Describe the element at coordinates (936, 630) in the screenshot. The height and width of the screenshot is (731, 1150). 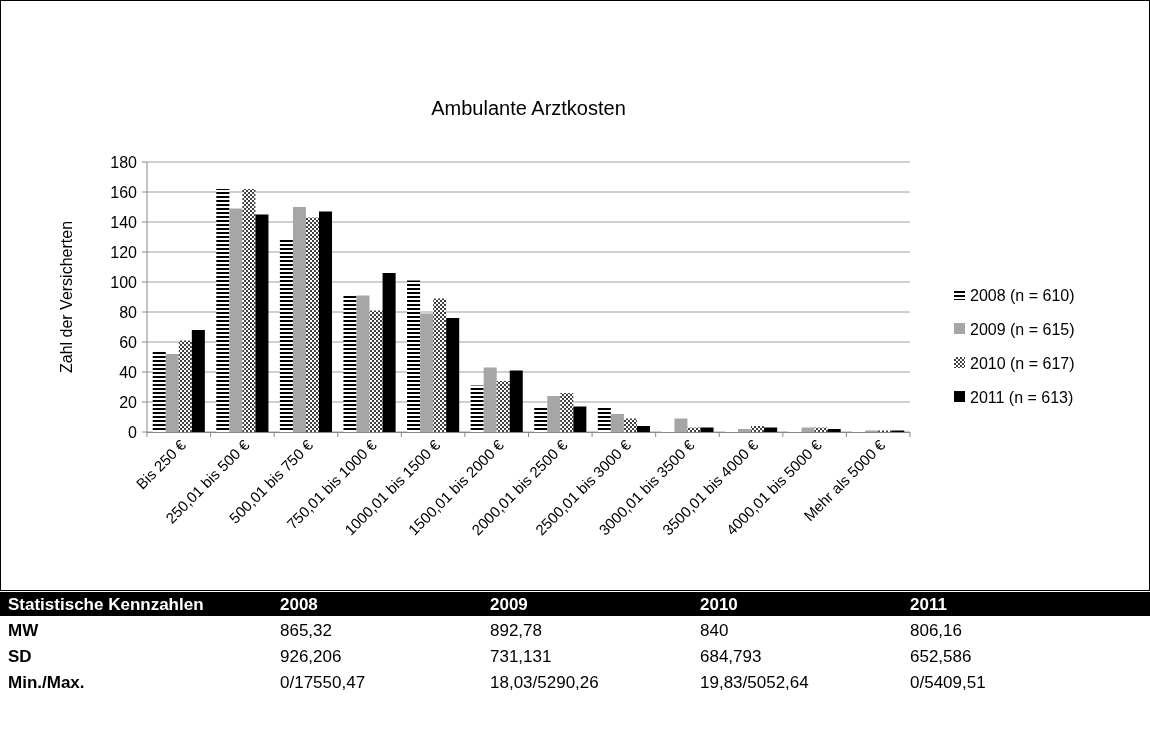
I see `text: 806,16` at that location.